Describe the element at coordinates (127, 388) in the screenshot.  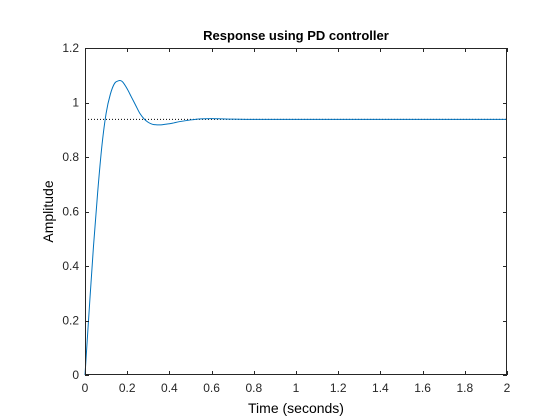
I see `x-tick-label: 0.2` at that location.